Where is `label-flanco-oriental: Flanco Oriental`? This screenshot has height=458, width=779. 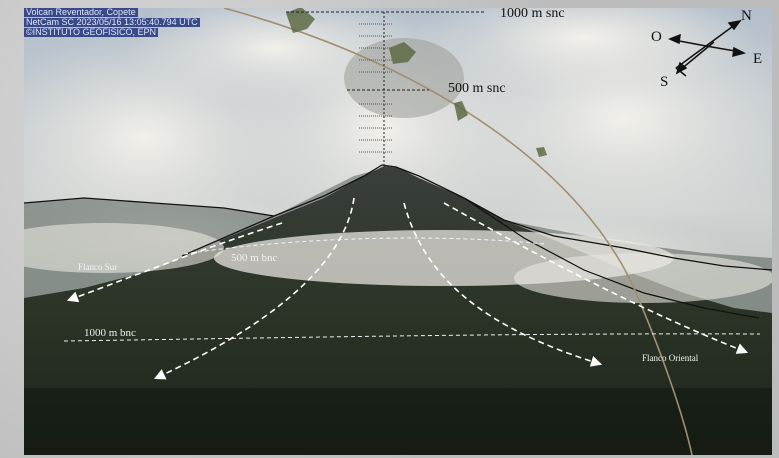
label-flanco-oriental: Flanco Oriental is located at coordinates (670, 358).